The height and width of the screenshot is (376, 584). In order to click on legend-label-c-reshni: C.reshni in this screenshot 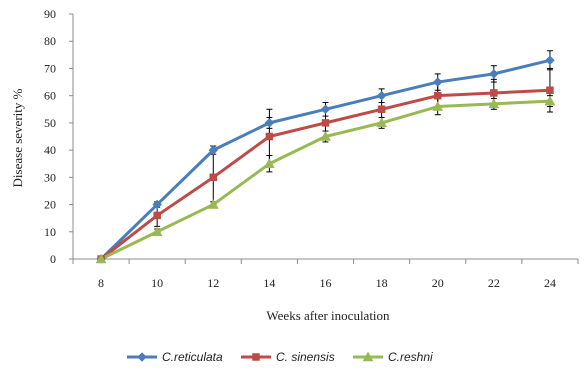, I will do `click(410, 357)`.